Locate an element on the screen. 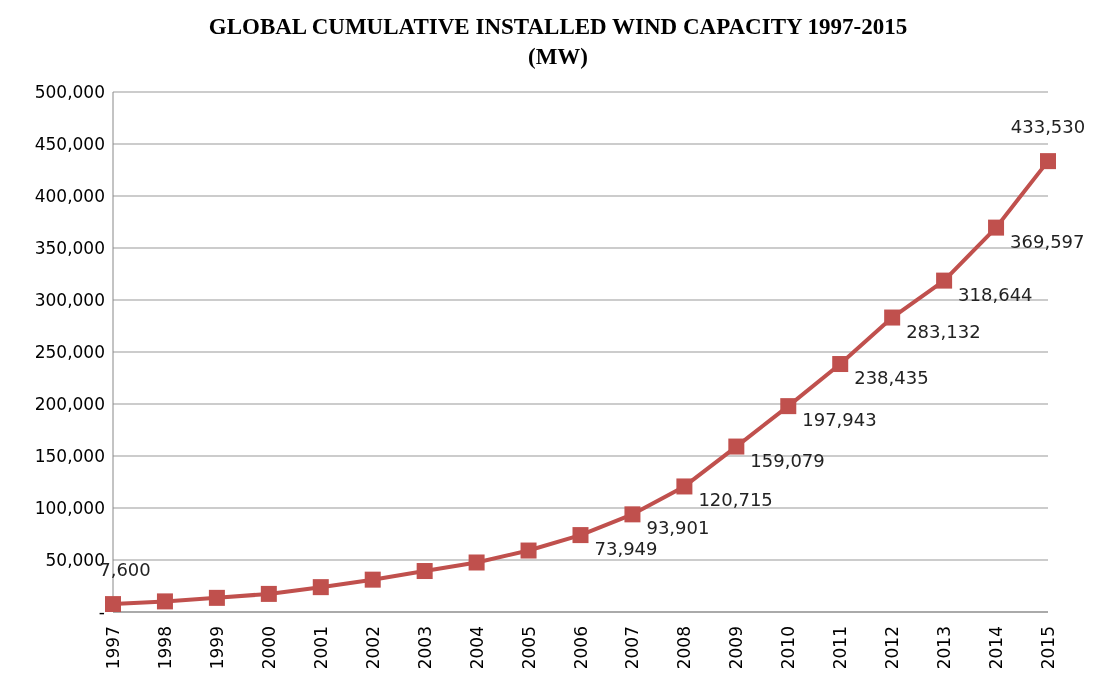 This screenshot has height=694, width=1113. chart-title: GLOBAL CUMULATIVE INSTALLED WIND CAPACITY 1997-2015 (MW) is located at coordinates (558, 42).